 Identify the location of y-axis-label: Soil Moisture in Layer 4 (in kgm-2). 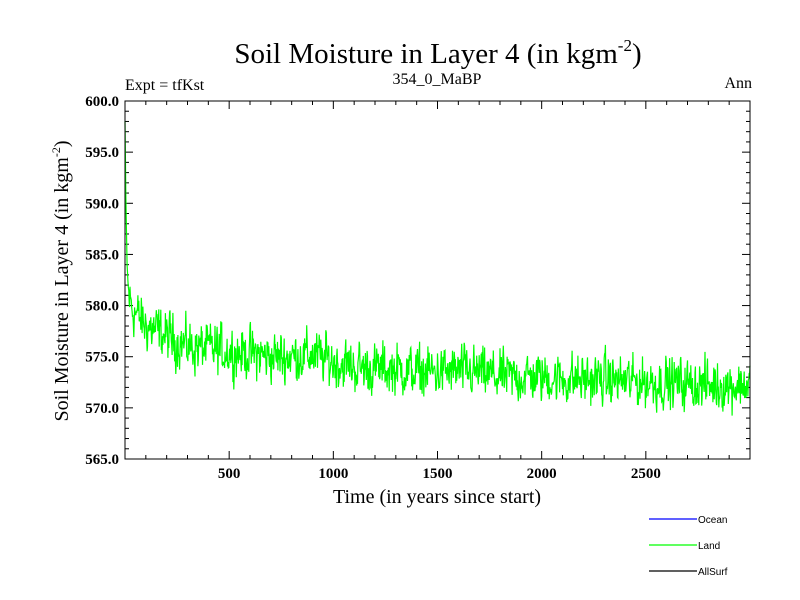
(61, 280).